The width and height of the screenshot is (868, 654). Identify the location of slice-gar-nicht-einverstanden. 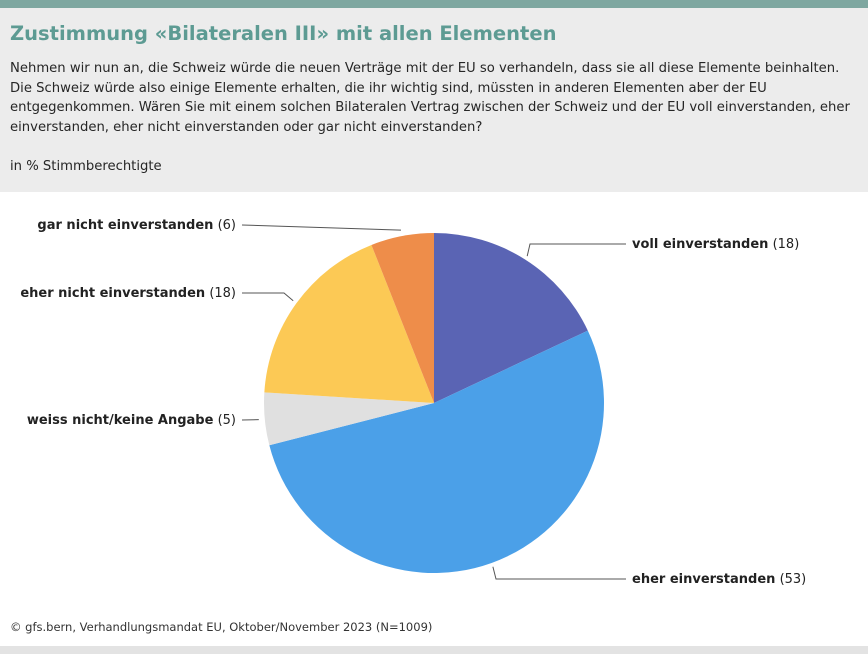
(402, 318).